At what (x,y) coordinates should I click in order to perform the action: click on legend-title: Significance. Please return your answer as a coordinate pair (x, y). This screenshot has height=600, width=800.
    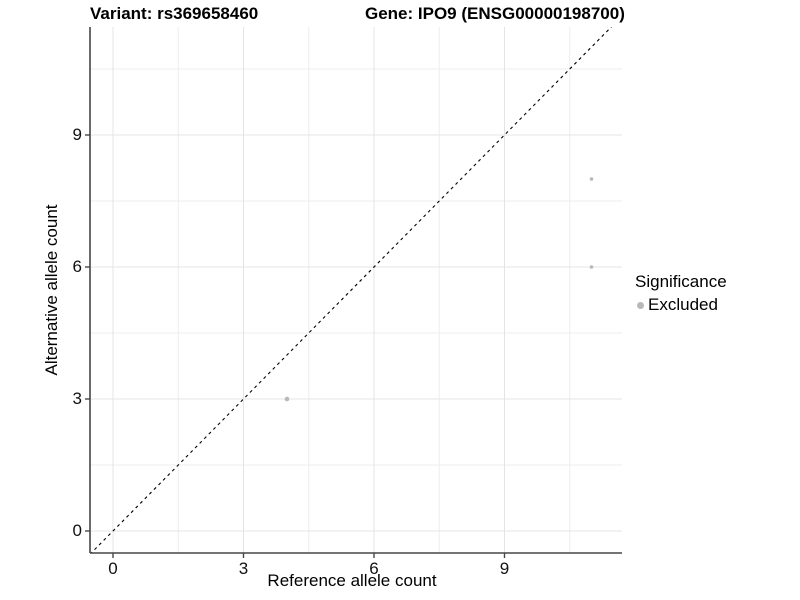
    Looking at the image, I should click on (681, 281).